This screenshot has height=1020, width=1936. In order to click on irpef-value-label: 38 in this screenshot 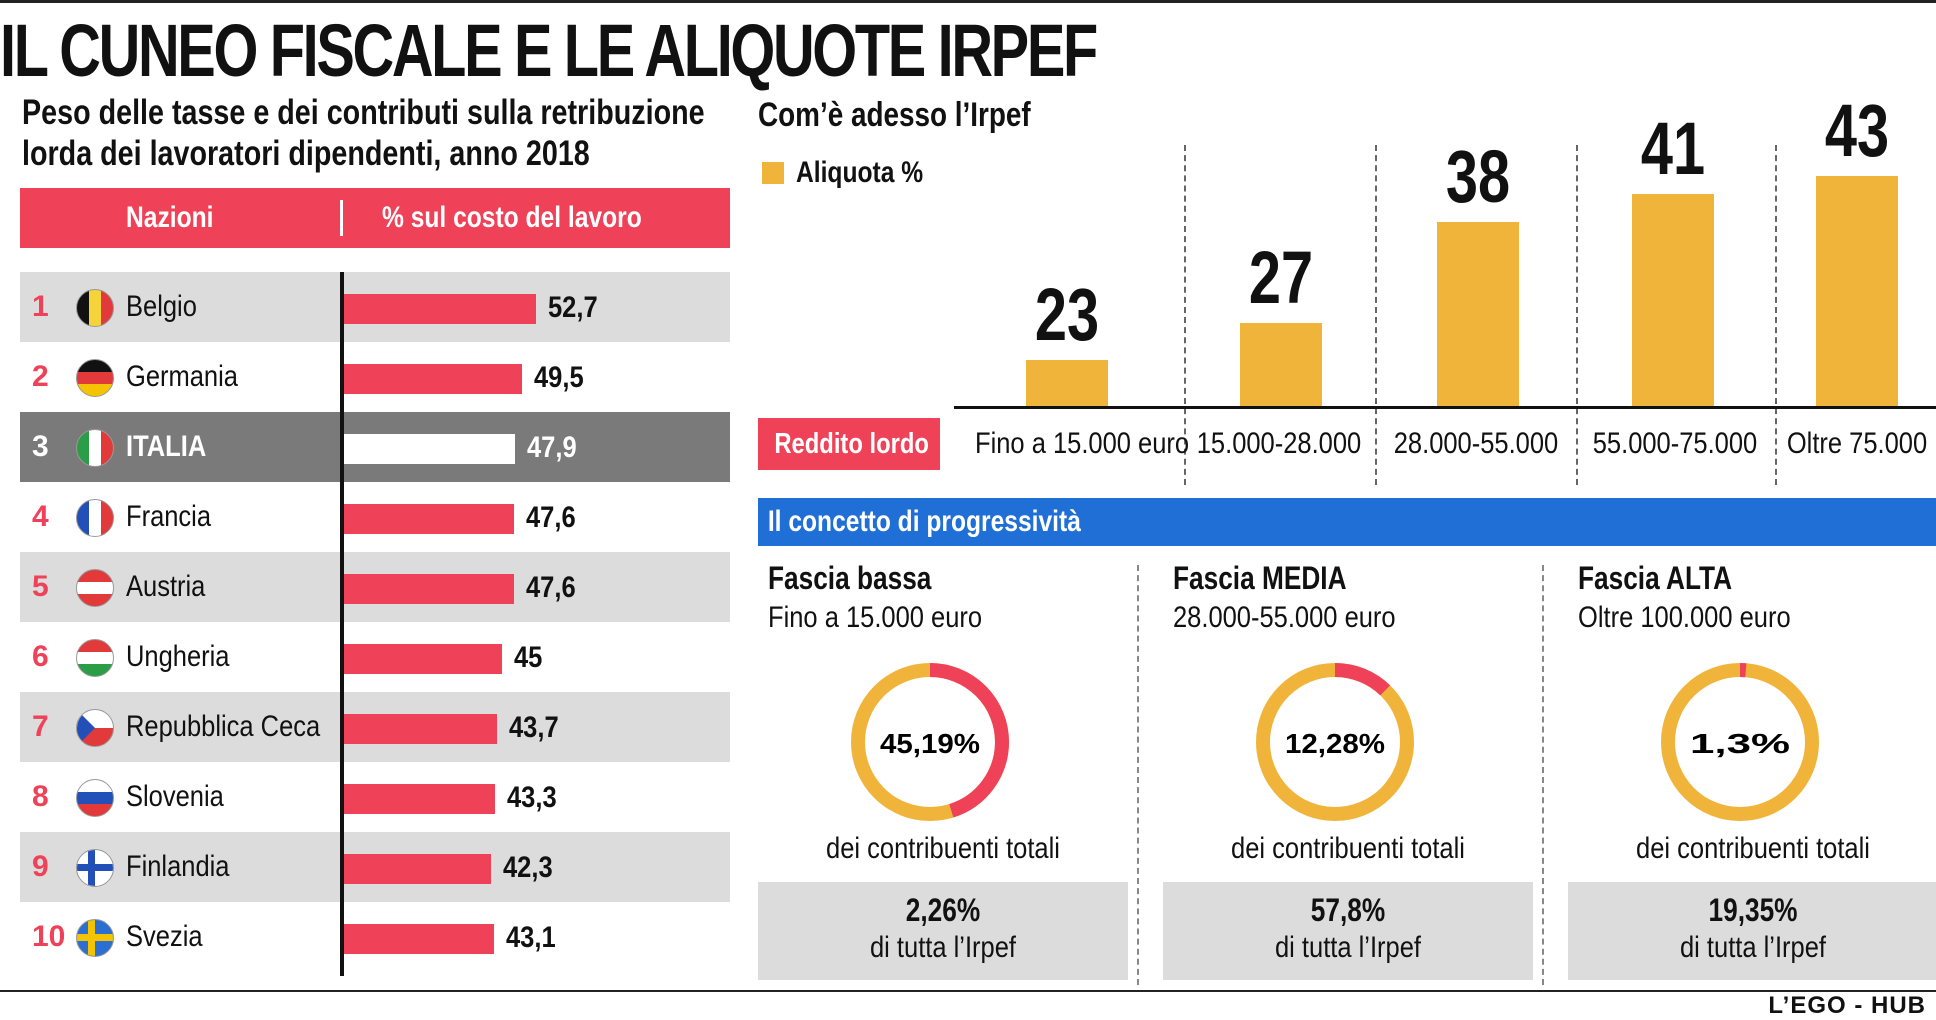, I will do `click(1478, 176)`.